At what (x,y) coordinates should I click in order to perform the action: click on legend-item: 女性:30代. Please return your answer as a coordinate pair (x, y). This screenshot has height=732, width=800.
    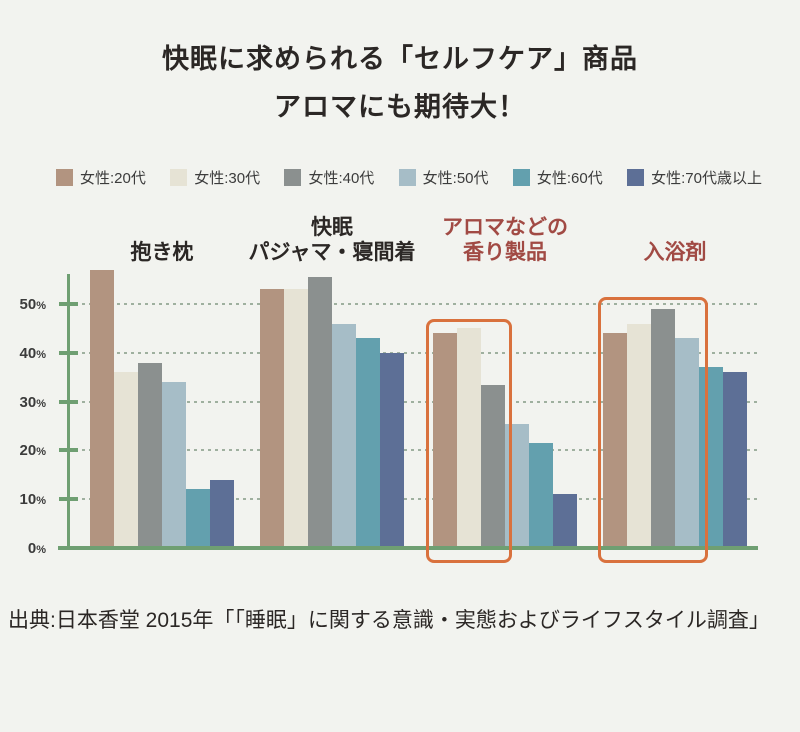
    Looking at the image, I should click on (215, 177).